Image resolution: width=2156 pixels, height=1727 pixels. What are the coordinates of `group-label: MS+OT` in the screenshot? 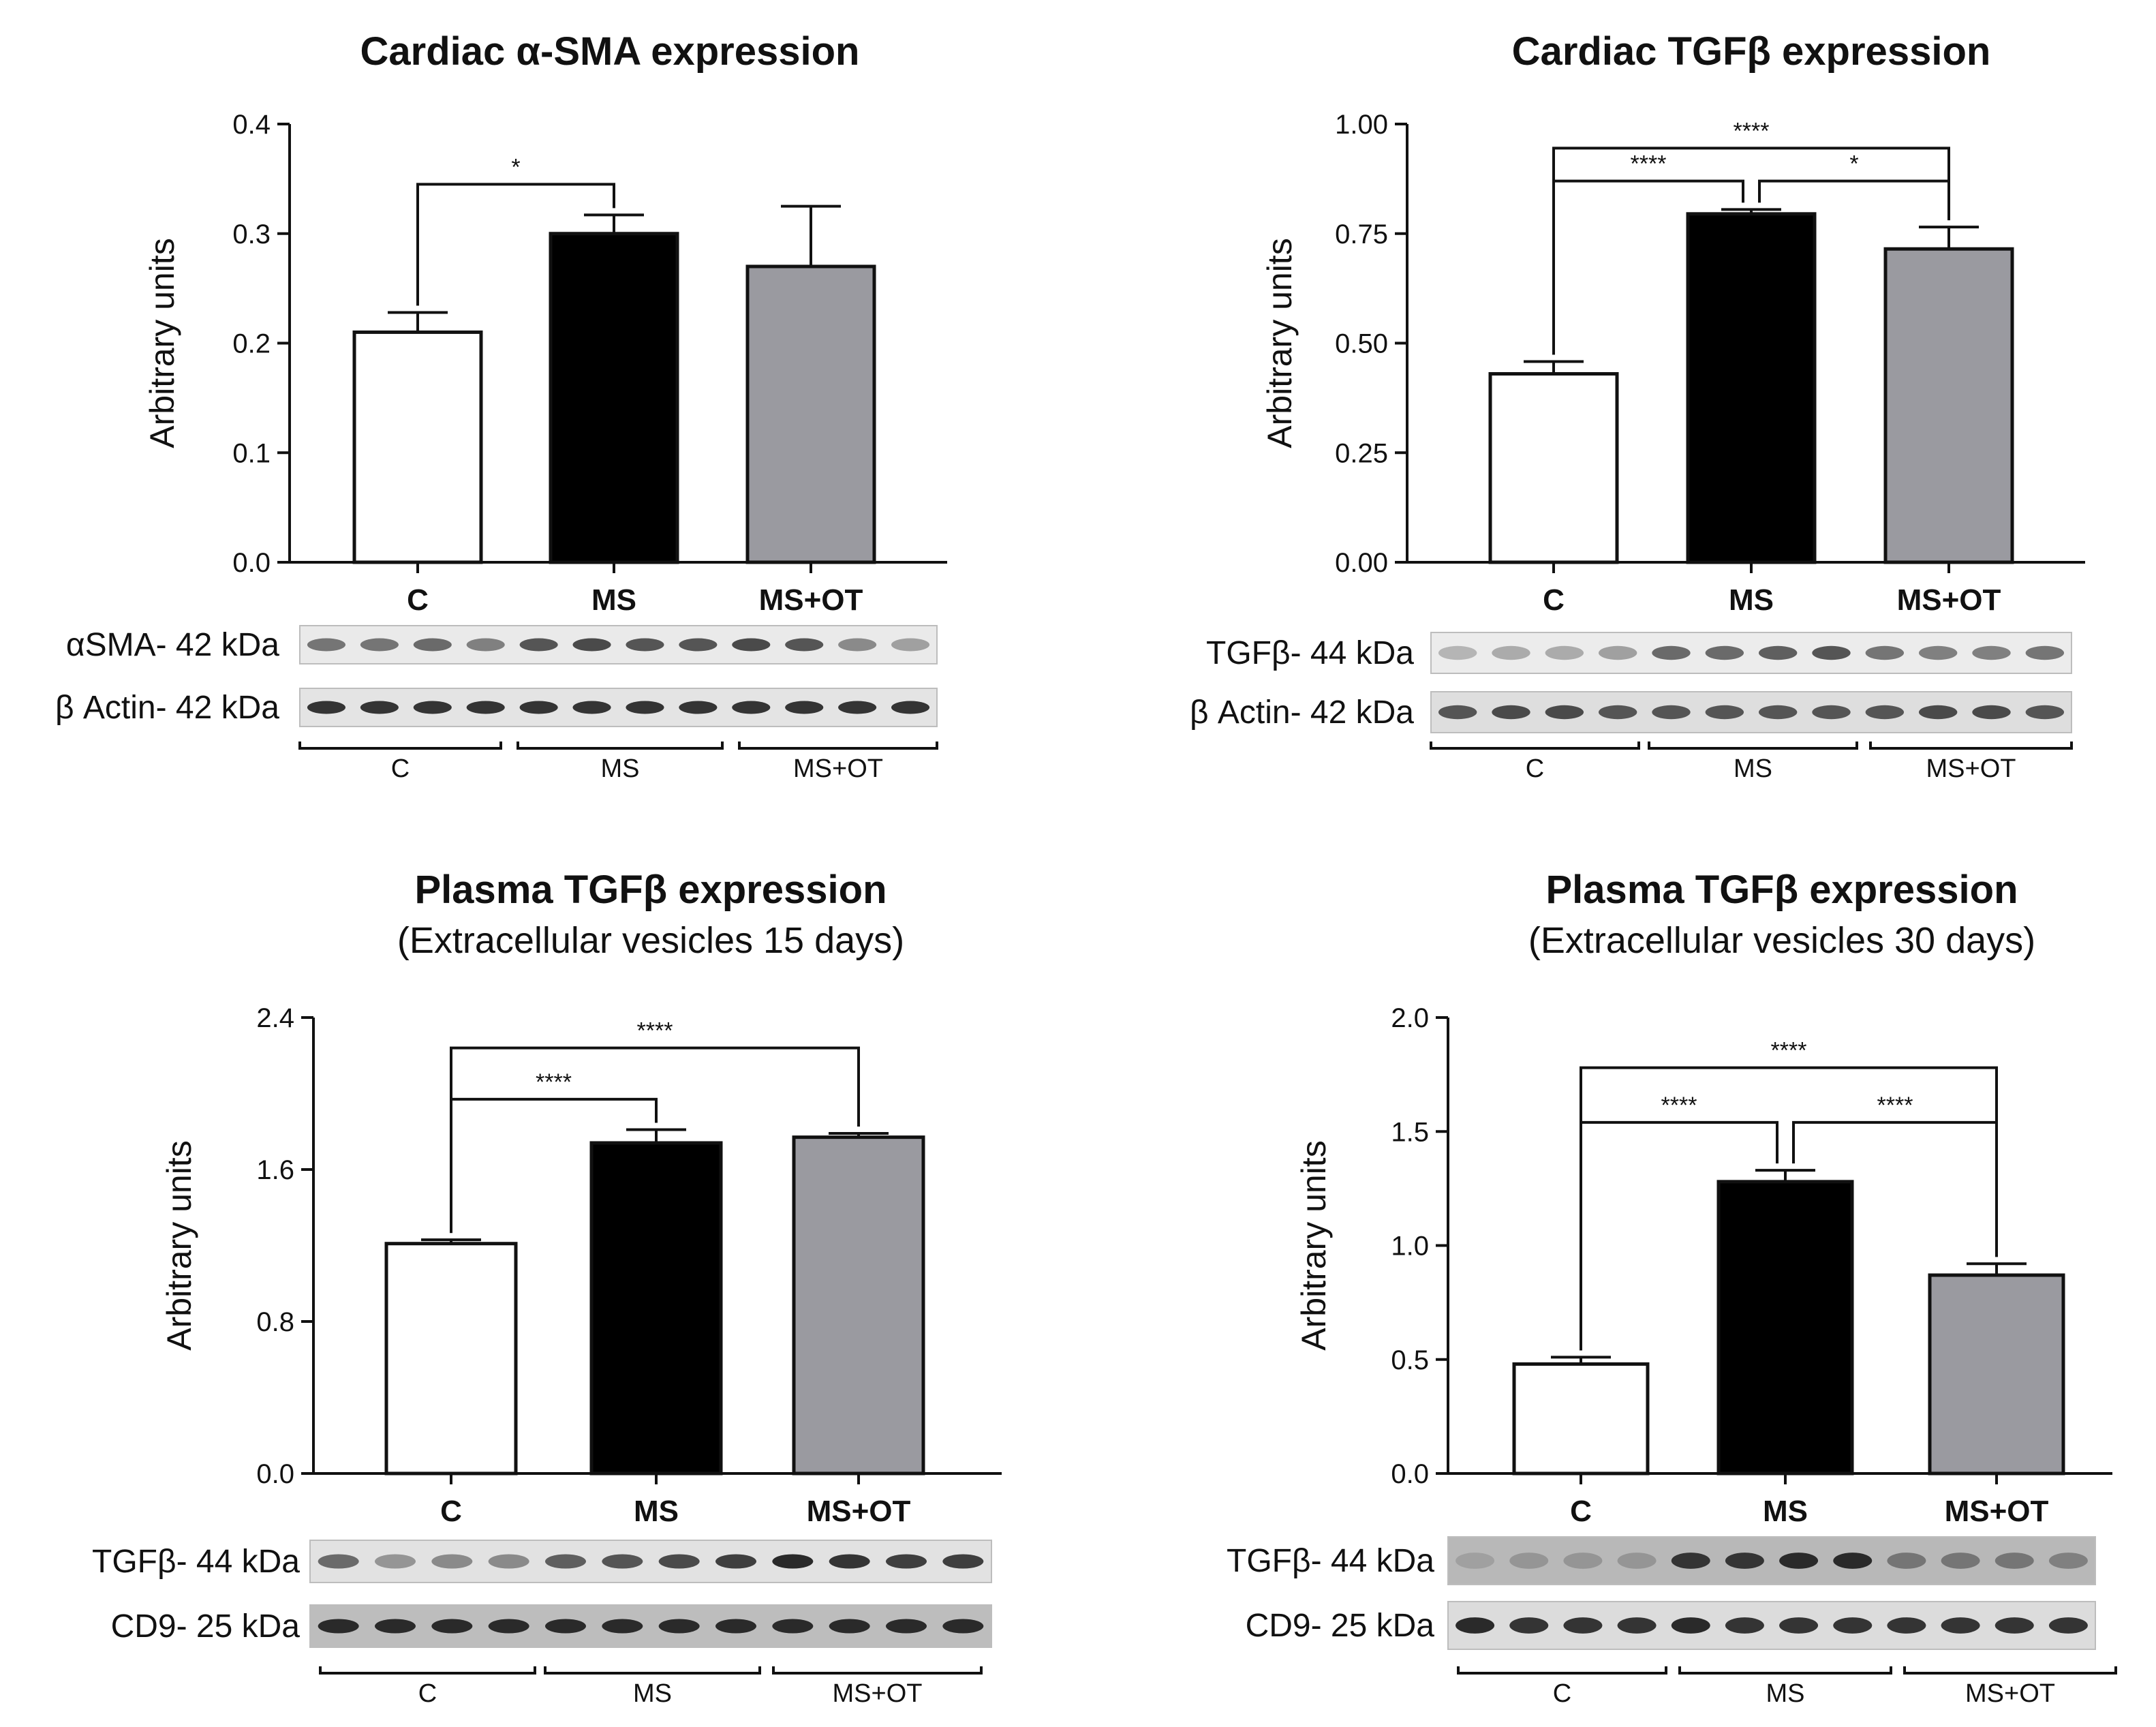 It's located at (2010, 1693).